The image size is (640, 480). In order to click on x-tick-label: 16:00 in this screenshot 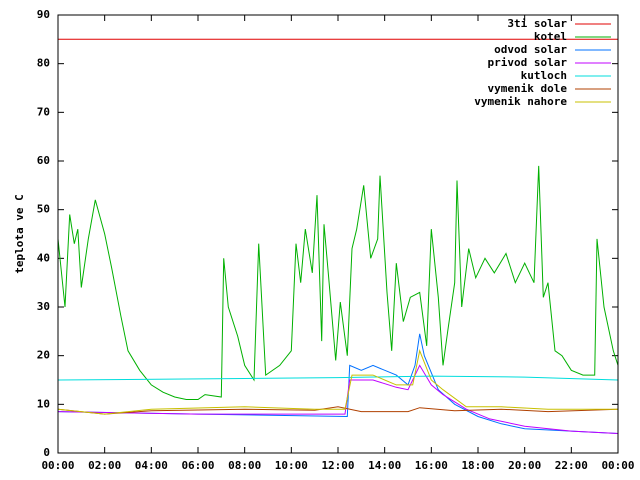, I will do `click(431, 465)`.